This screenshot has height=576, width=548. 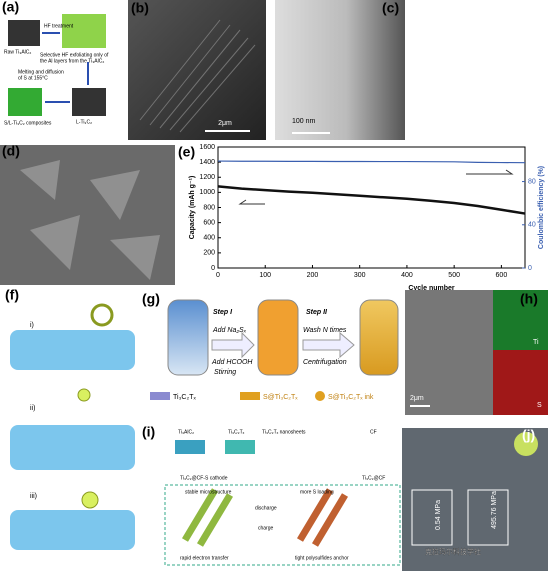 What do you see at coordinates (148, 432) in the screenshot?
I see `panel-label: (i)` at bounding box center [148, 432].